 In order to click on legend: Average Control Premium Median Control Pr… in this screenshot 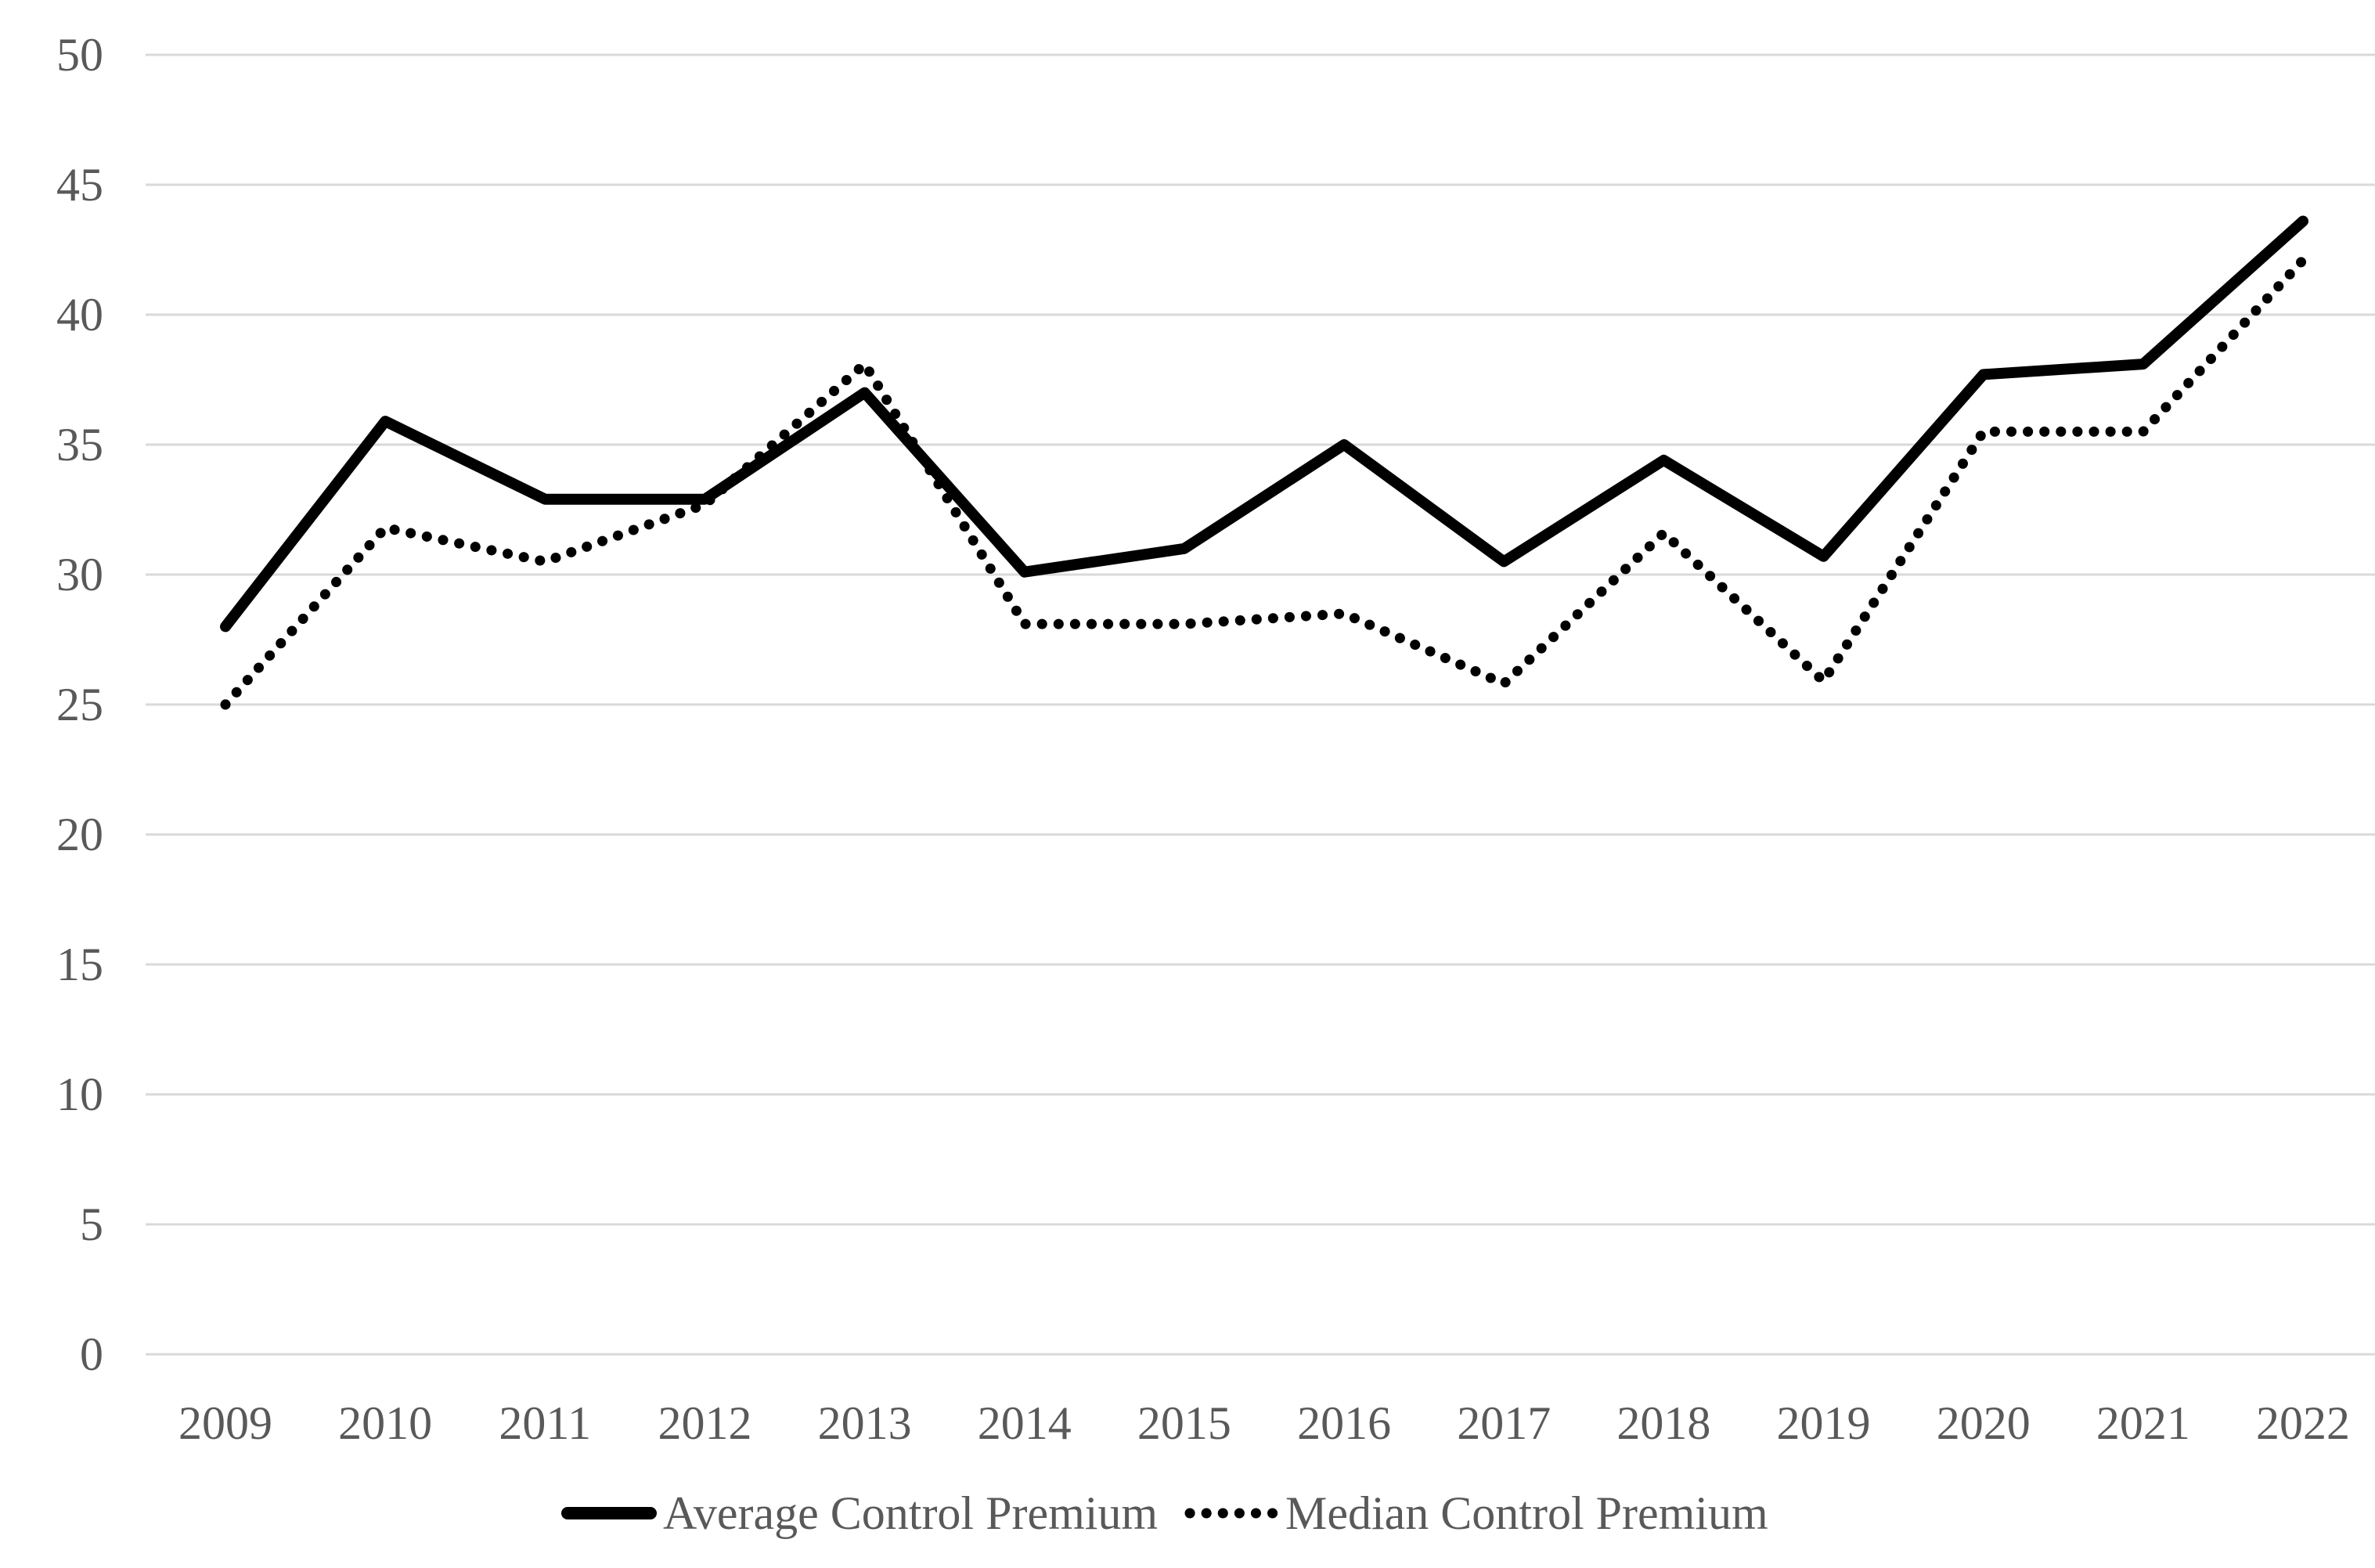, I will do `click(1165, 1513)`.